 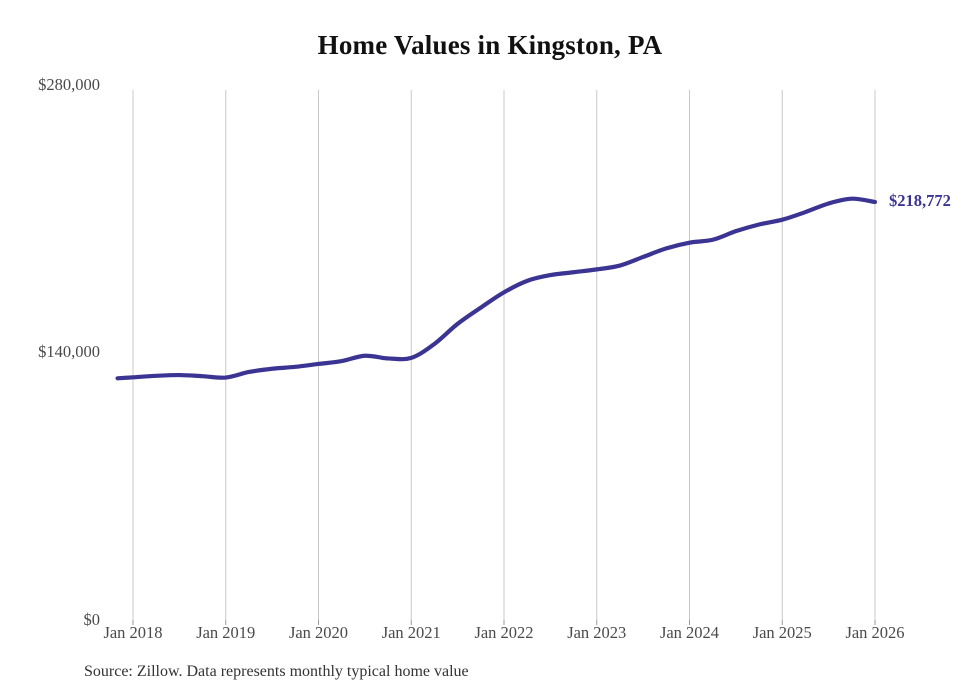 I want to click on chart-title: Home Values in Kingston, PA, so click(x=490, y=45).